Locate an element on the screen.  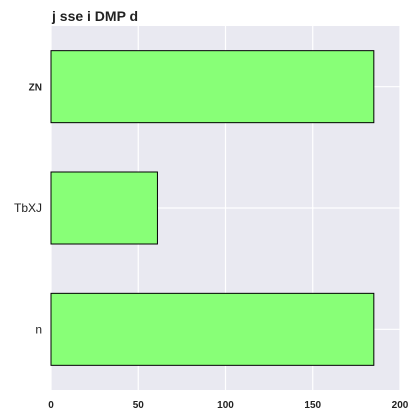
bar-tbxj is located at coordinates (104, 208).